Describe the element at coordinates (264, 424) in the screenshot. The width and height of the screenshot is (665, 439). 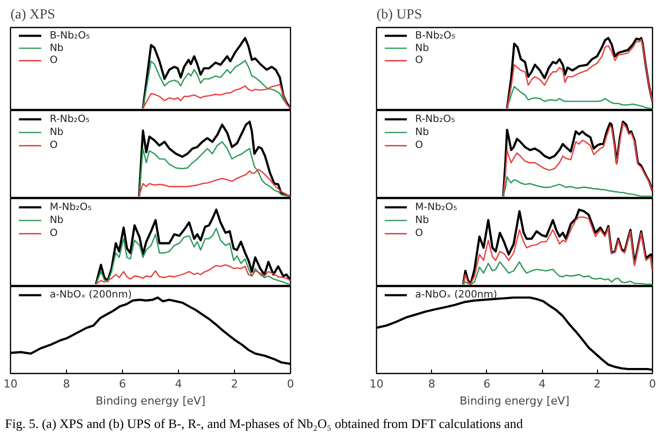
I see `caption: Fig. 5. (a) XPS and (b) UPS of B-, R-, and M-phases of Nb₂O₅ obtained from DFT calculations and` at that location.